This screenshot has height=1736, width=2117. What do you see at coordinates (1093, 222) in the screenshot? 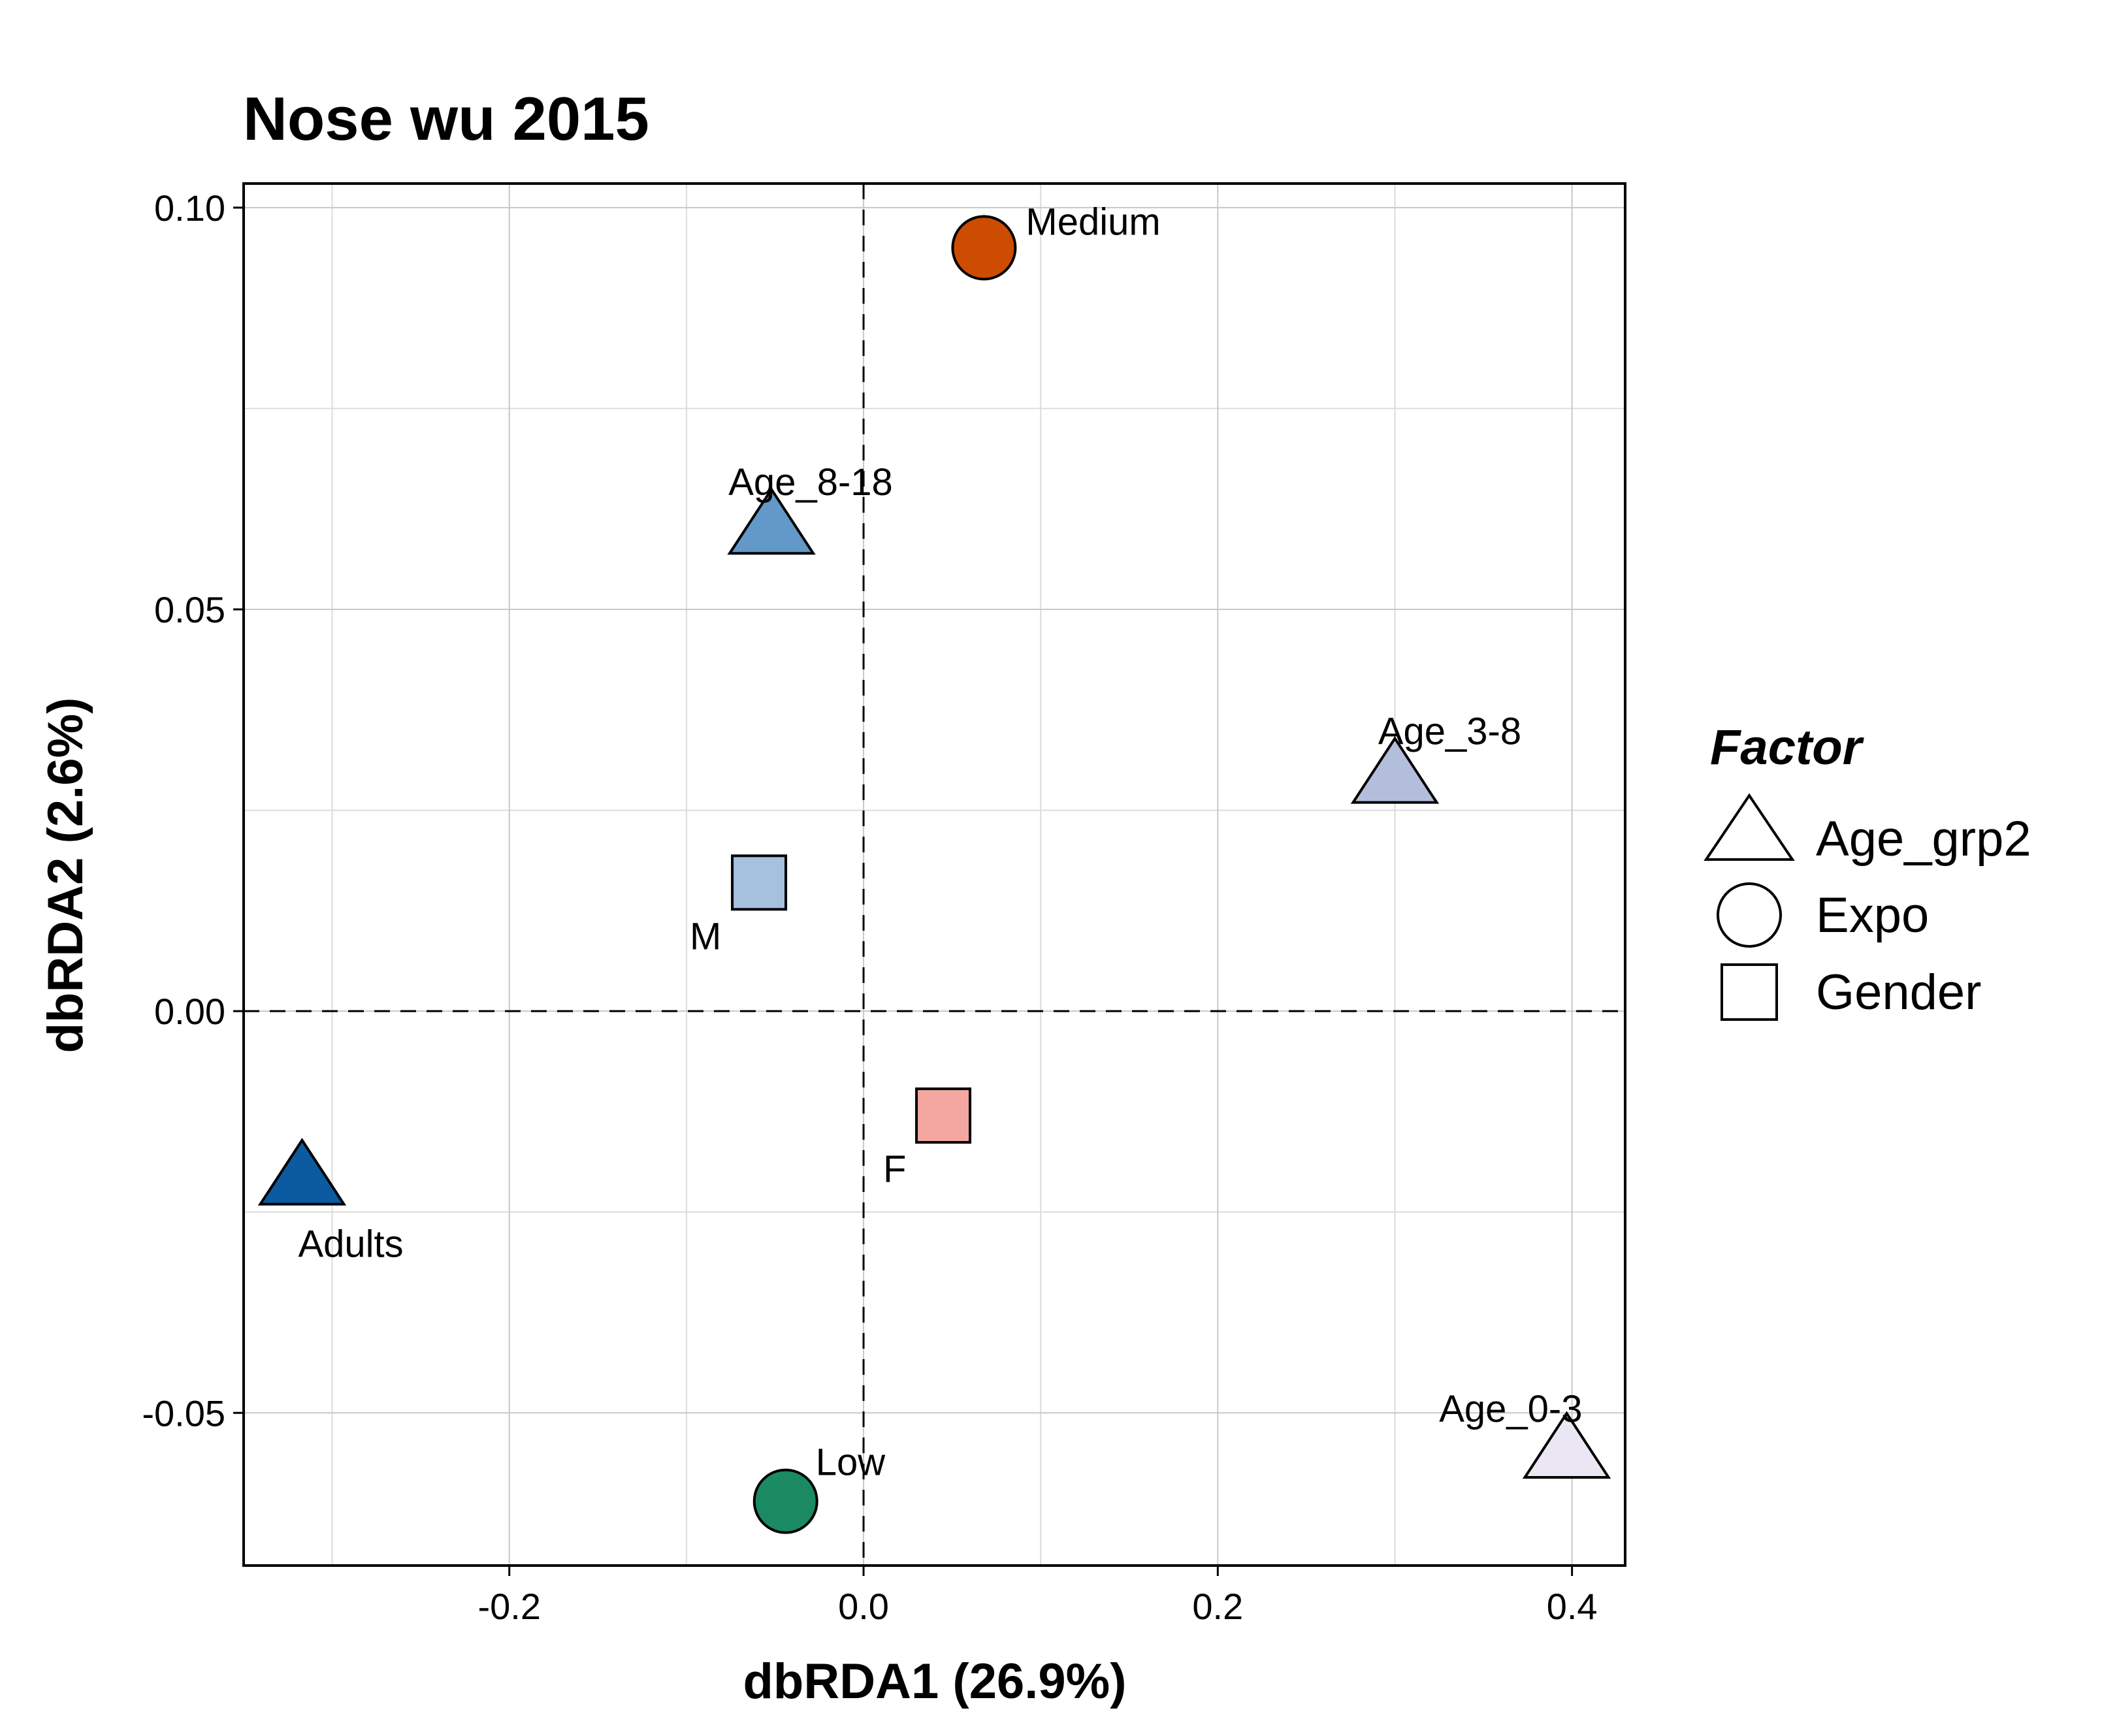
I see `point-label-medium: Medium` at bounding box center [1093, 222].